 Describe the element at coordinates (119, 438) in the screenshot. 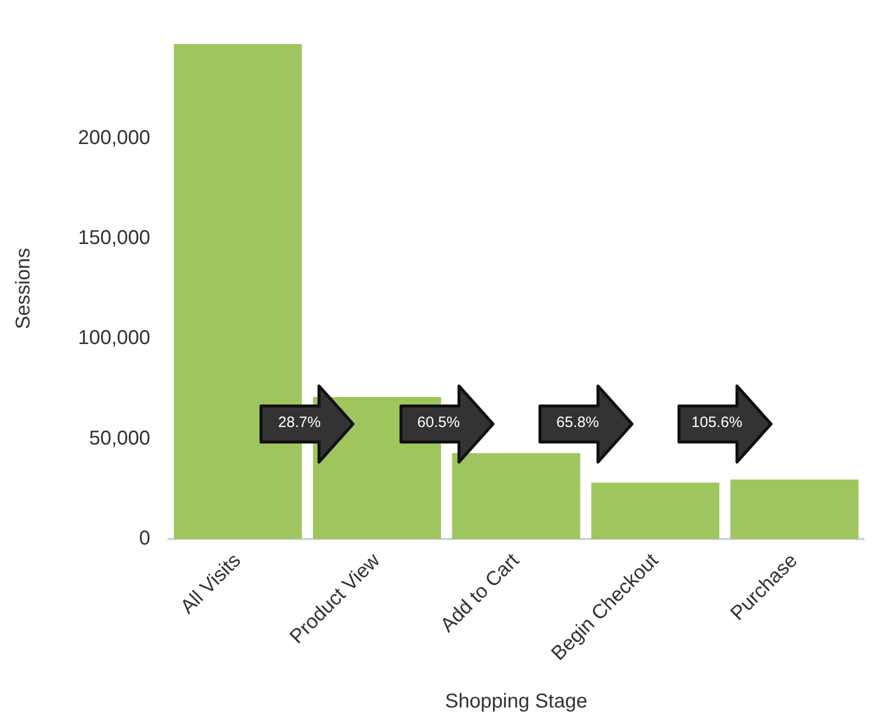

I see `y-tick-label: 50,000` at that location.